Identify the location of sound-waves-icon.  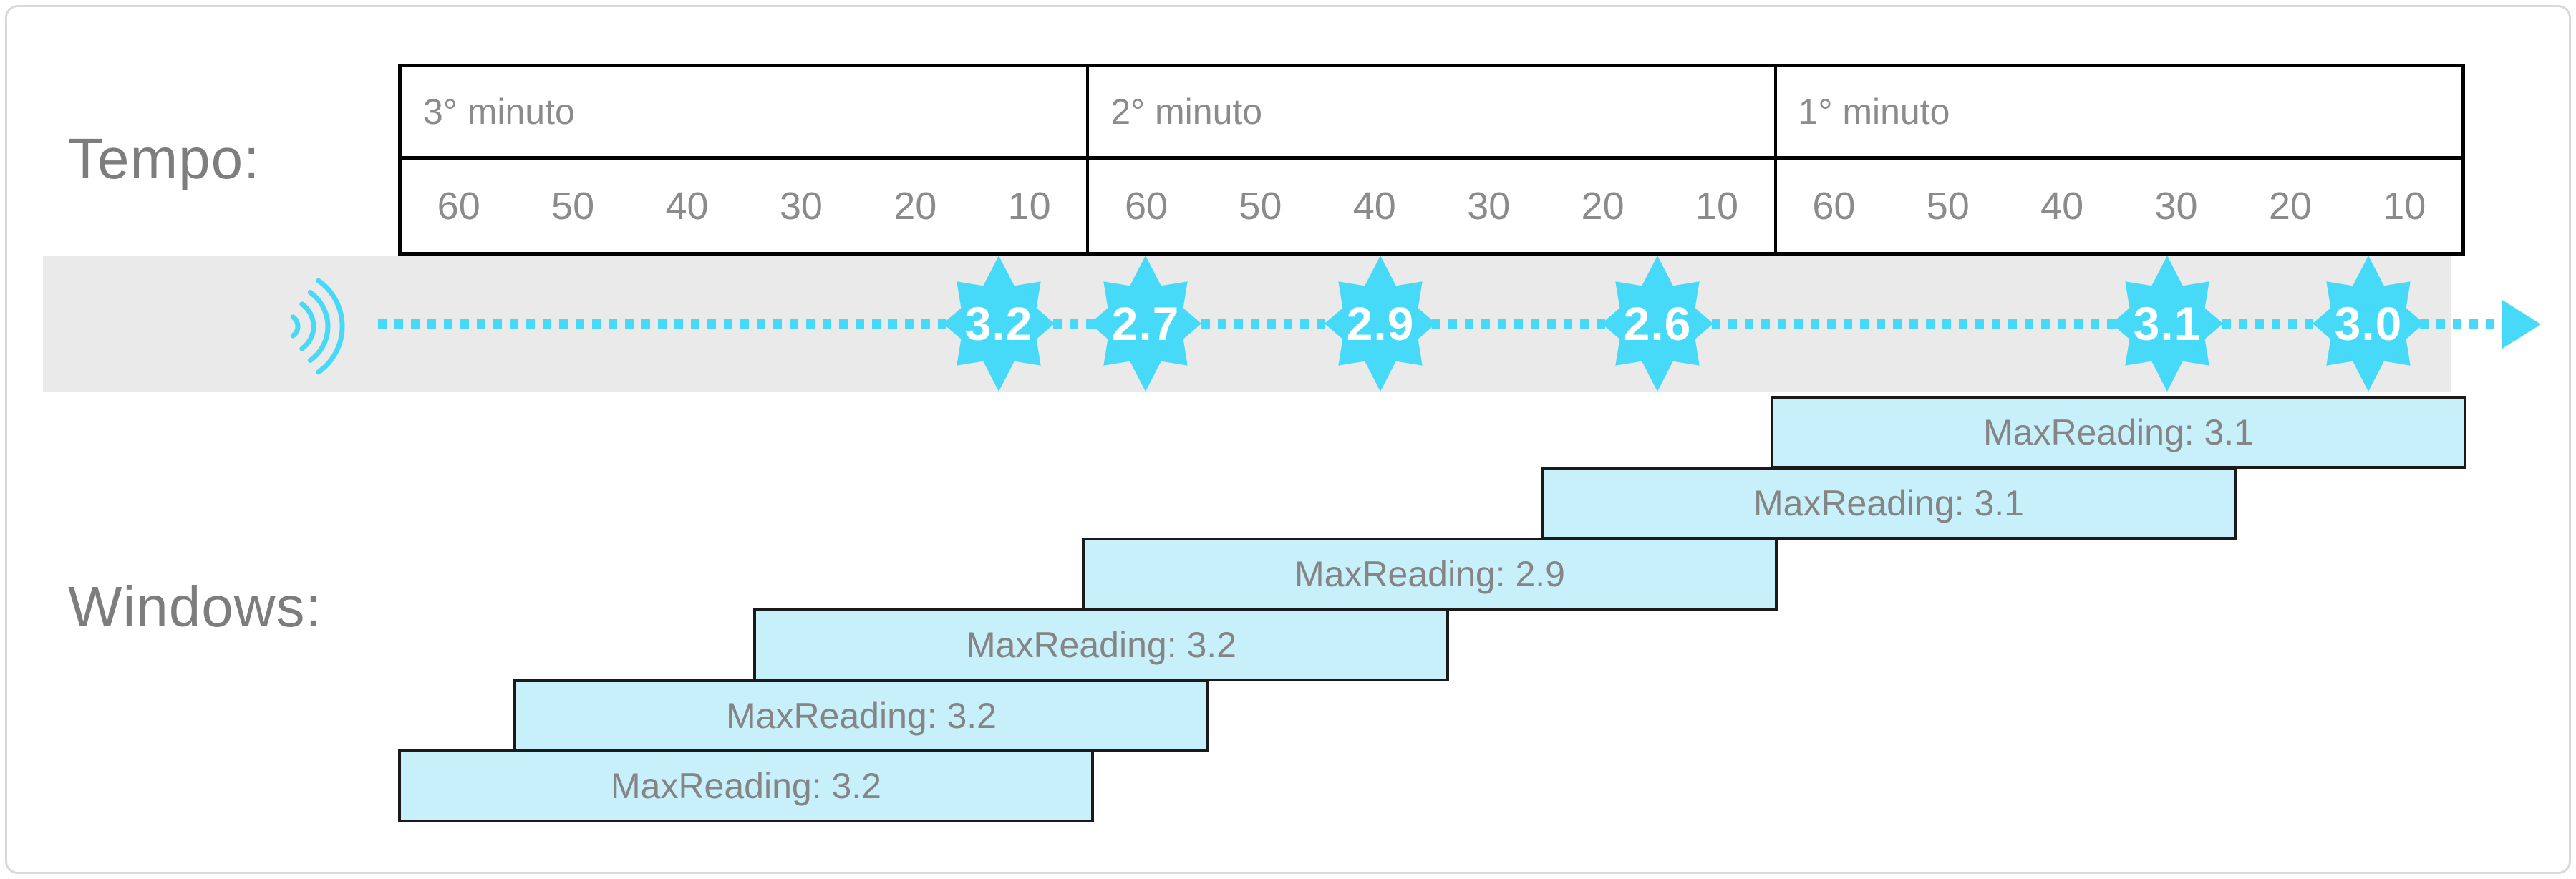
(317, 326).